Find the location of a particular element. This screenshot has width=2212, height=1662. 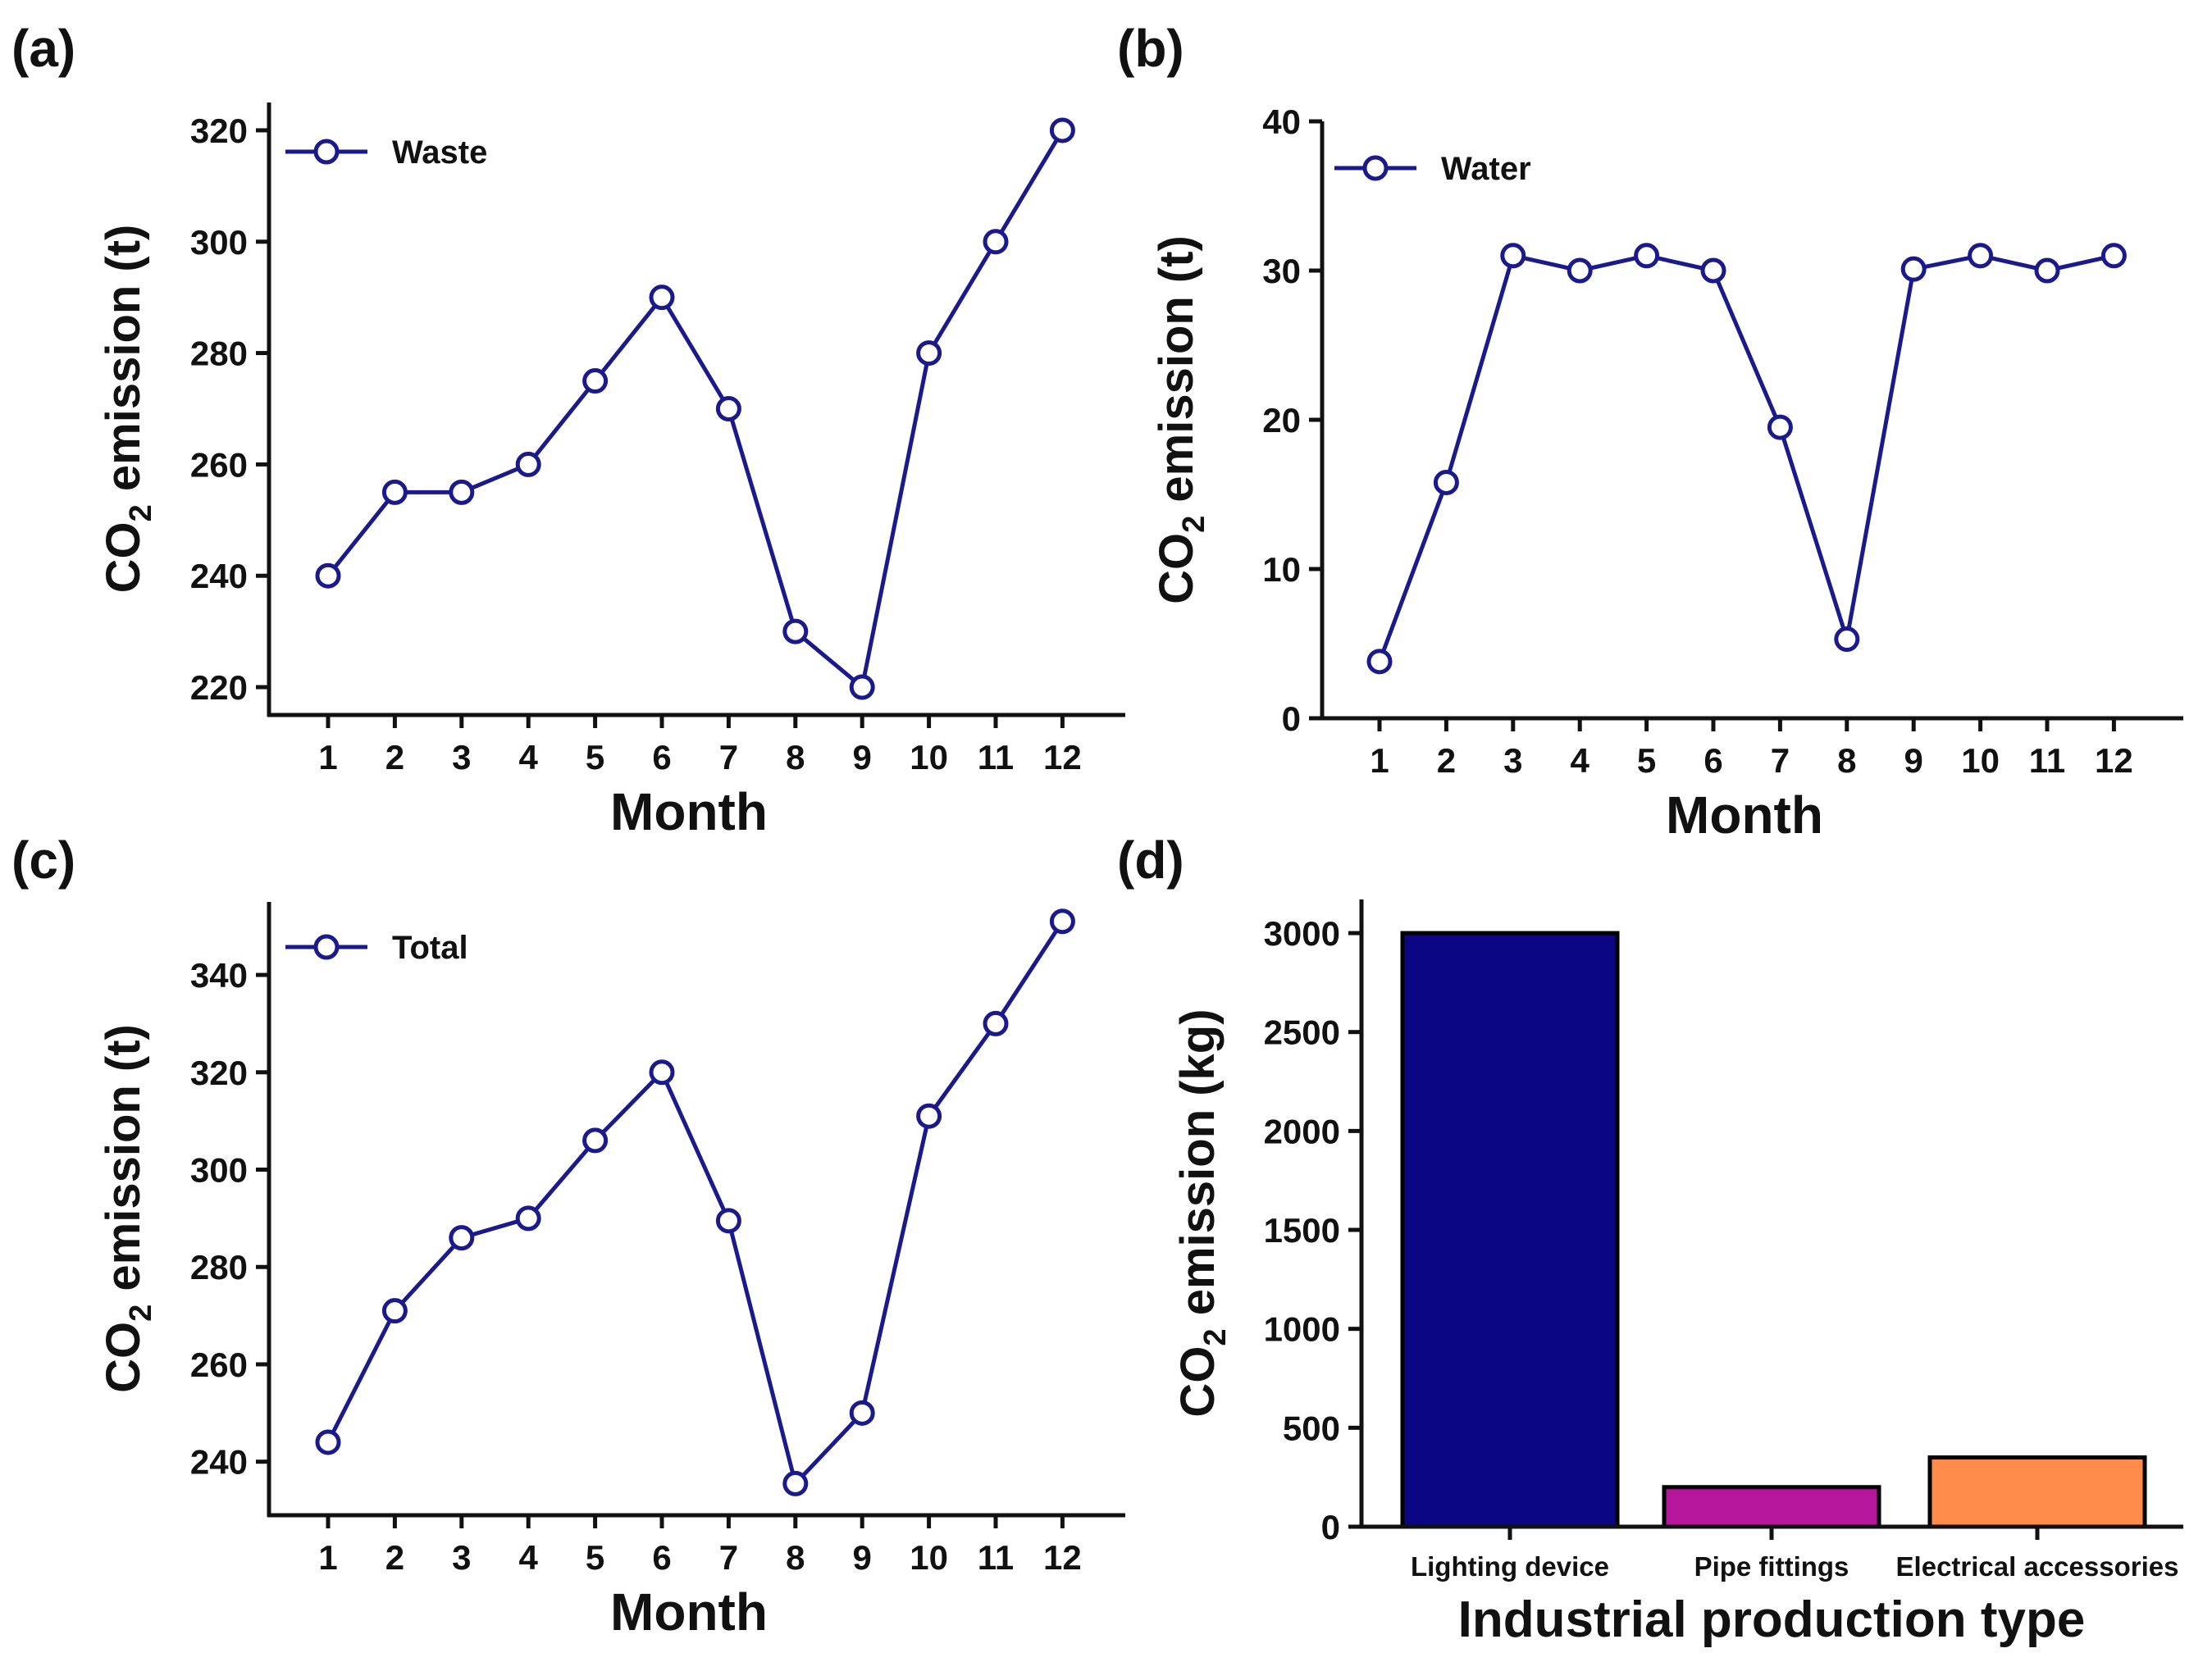

bar-pipe-fittings is located at coordinates (1771, 1507).